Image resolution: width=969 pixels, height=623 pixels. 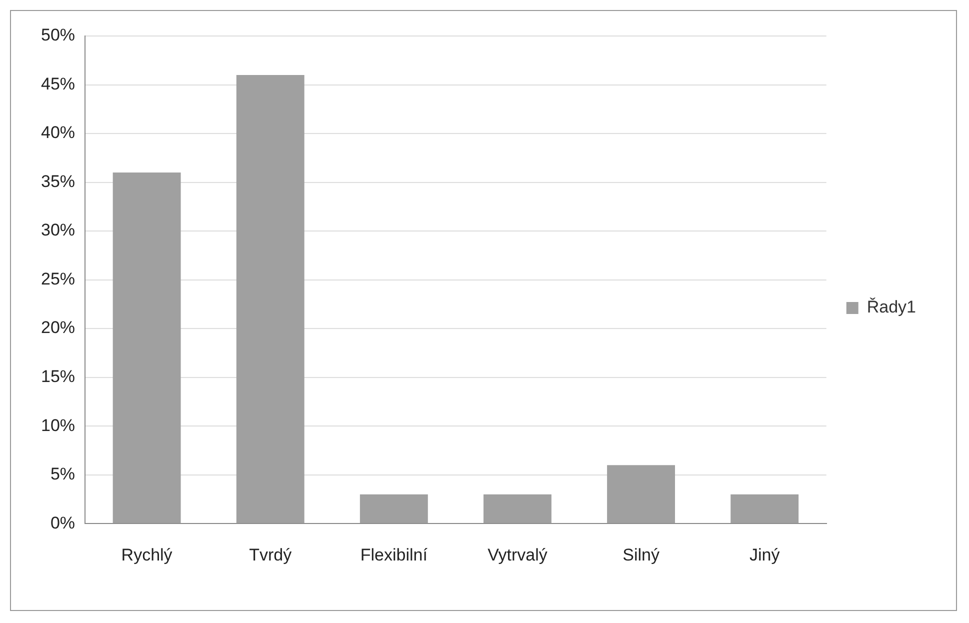 What do you see at coordinates (58, 132) in the screenshot?
I see `y-tick-label: 40%` at bounding box center [58, 132].